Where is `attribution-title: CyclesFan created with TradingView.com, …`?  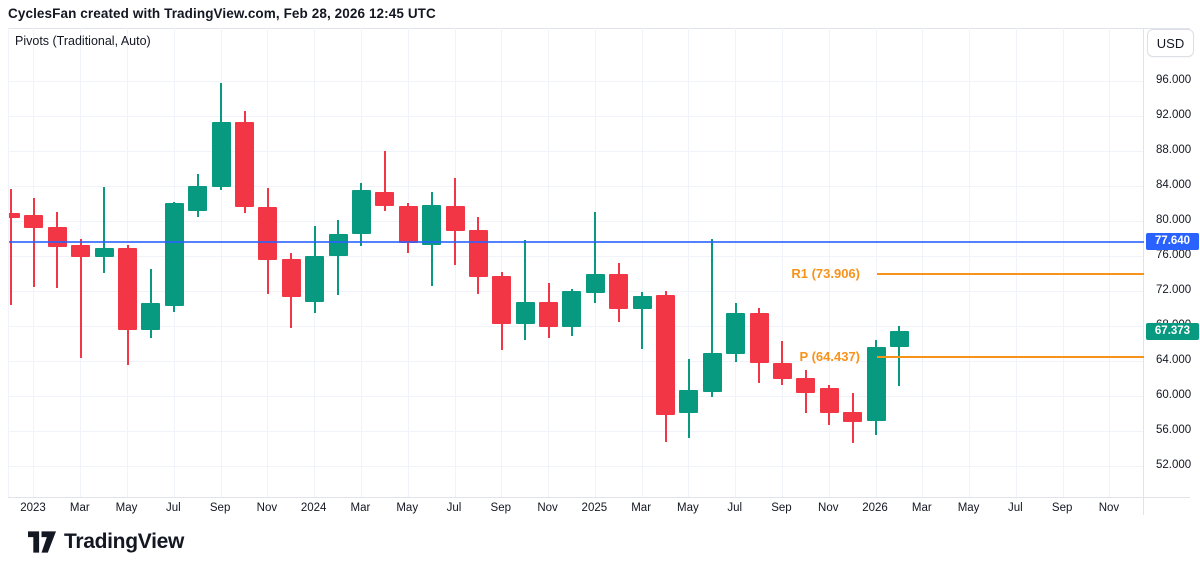
attribution-title: CyclesFan created with TradingView.com, … is located at coordinates (222, 13).